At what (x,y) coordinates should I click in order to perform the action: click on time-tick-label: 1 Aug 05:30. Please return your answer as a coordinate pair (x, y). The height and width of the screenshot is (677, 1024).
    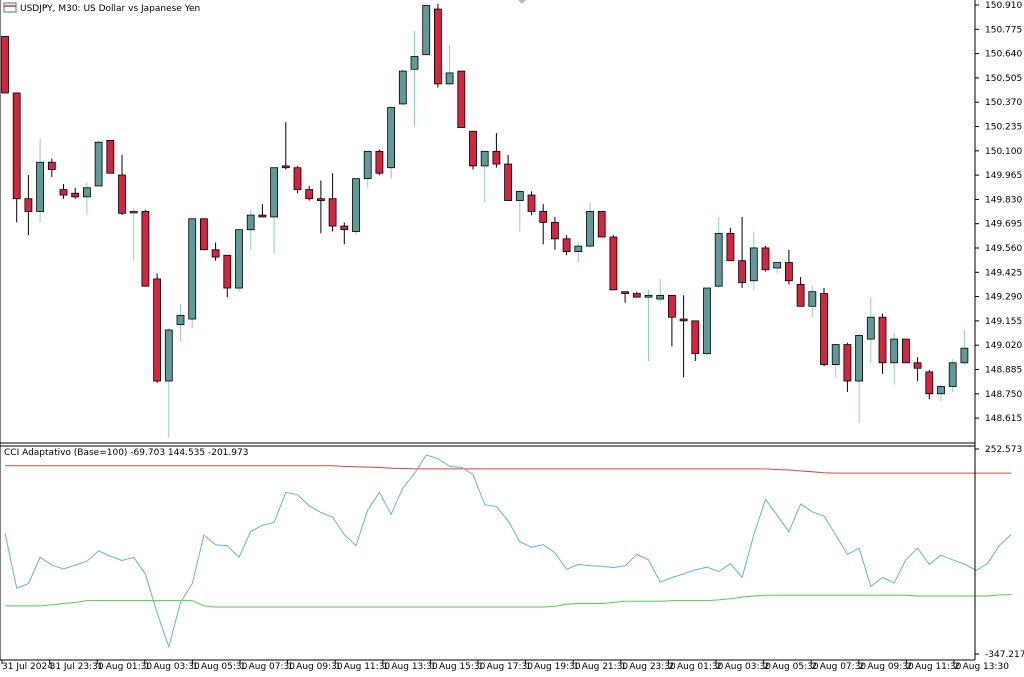
    Looking at the image, I should click on (219, 667).